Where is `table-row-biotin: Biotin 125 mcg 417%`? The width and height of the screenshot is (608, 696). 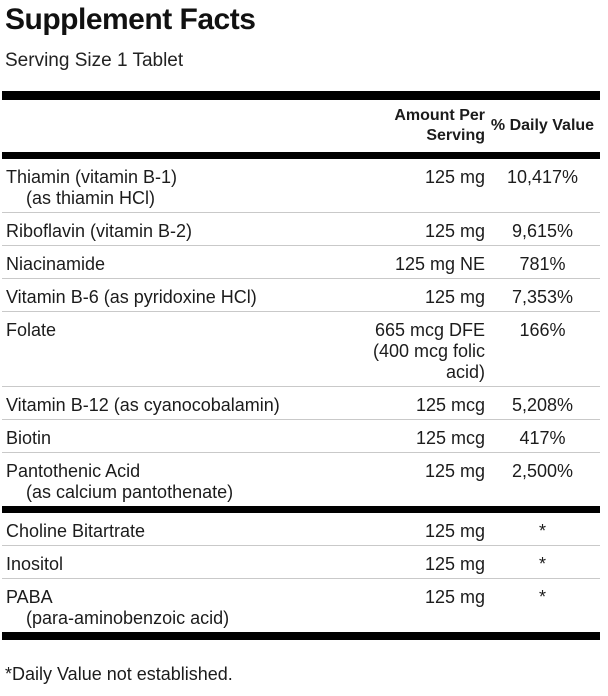
table-row-biotin: Biotin 125 mcg 417% is located at coordinates (301, 436).